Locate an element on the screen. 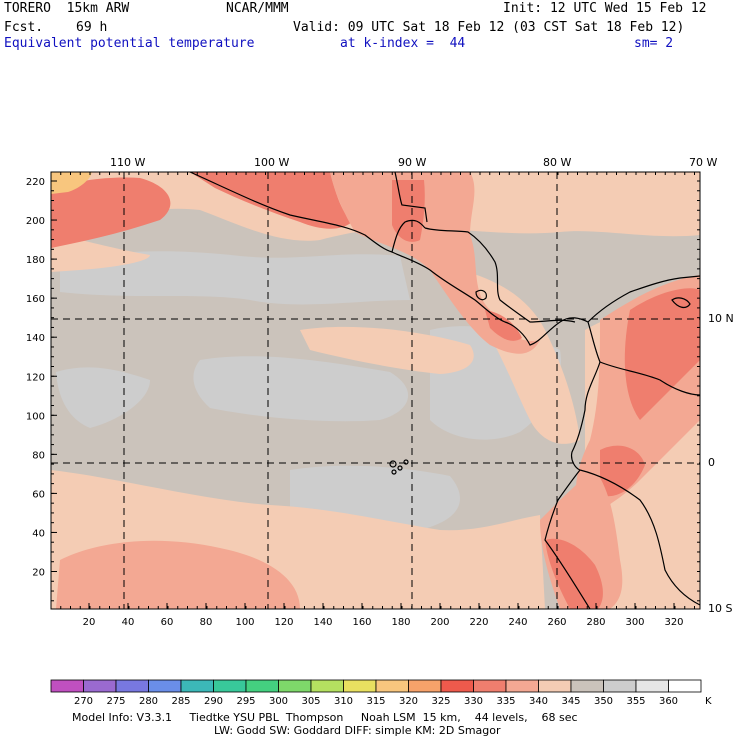 The width and height of the screenshot is (740, 740). colorbar-label: 320 is located at coordinates (408, 701).